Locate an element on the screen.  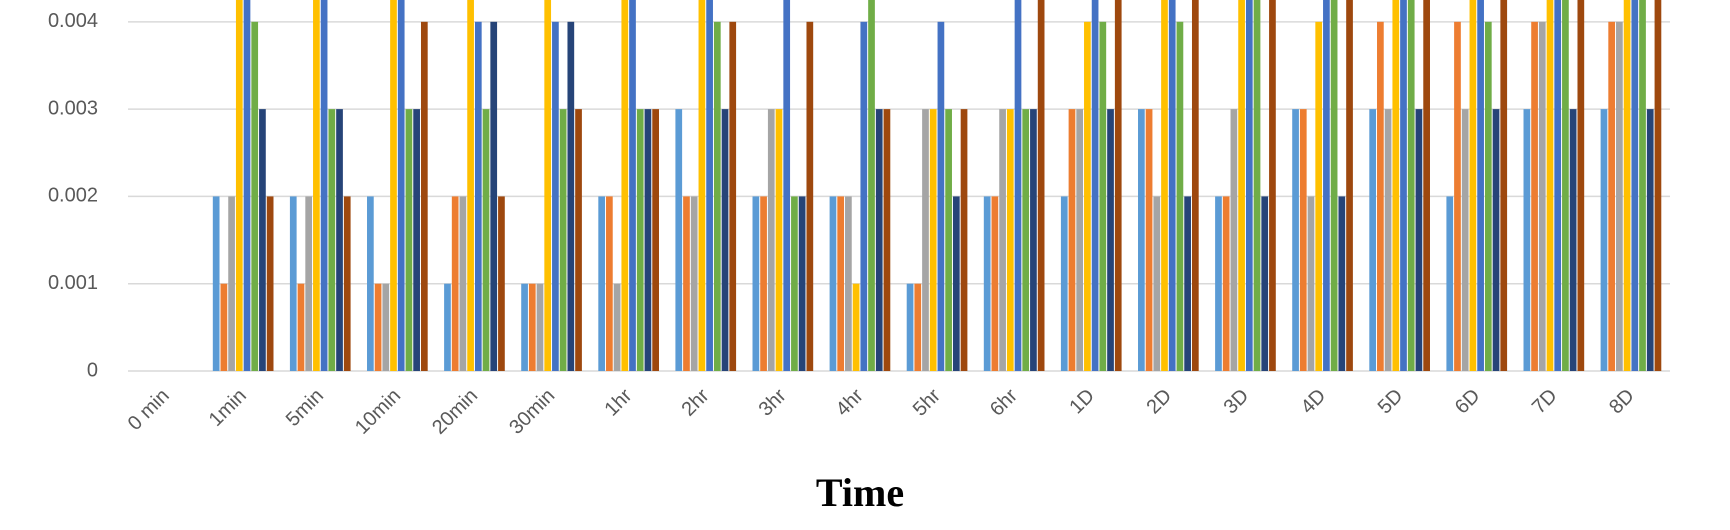
x-tick-label: 1min is located at coordinates (228, 408).